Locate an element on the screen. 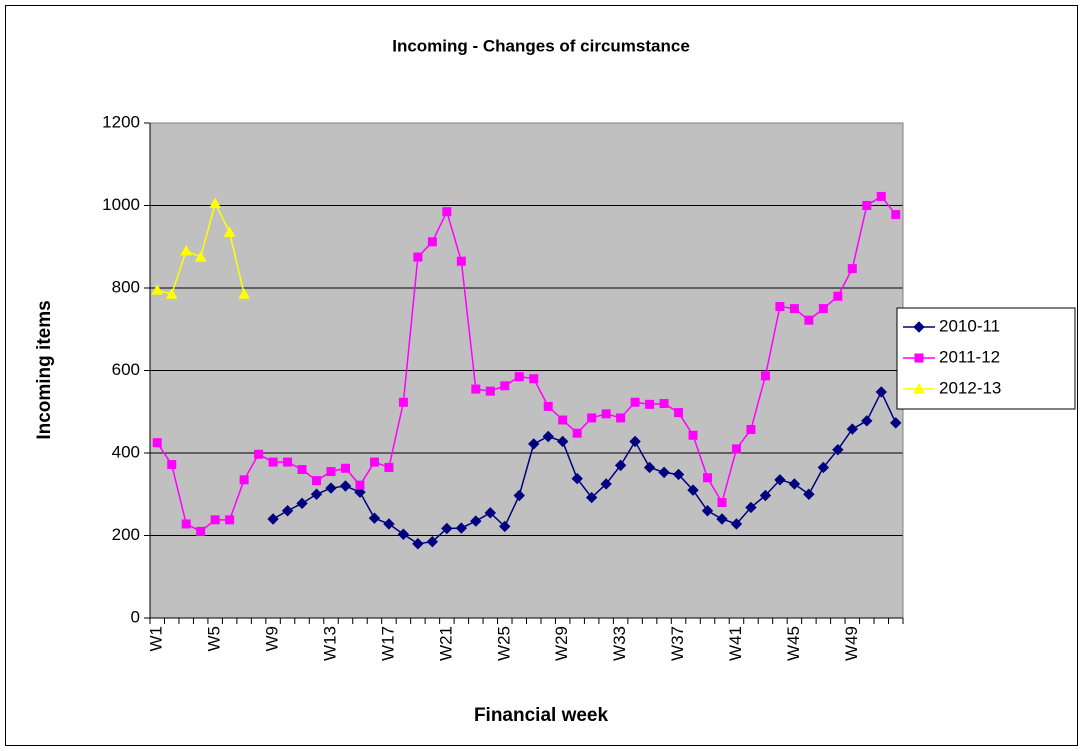 Image resolution: width=1083 pixels, height=751 pixels. y-tick-label: 1200 is located at coordinates (121, 121).